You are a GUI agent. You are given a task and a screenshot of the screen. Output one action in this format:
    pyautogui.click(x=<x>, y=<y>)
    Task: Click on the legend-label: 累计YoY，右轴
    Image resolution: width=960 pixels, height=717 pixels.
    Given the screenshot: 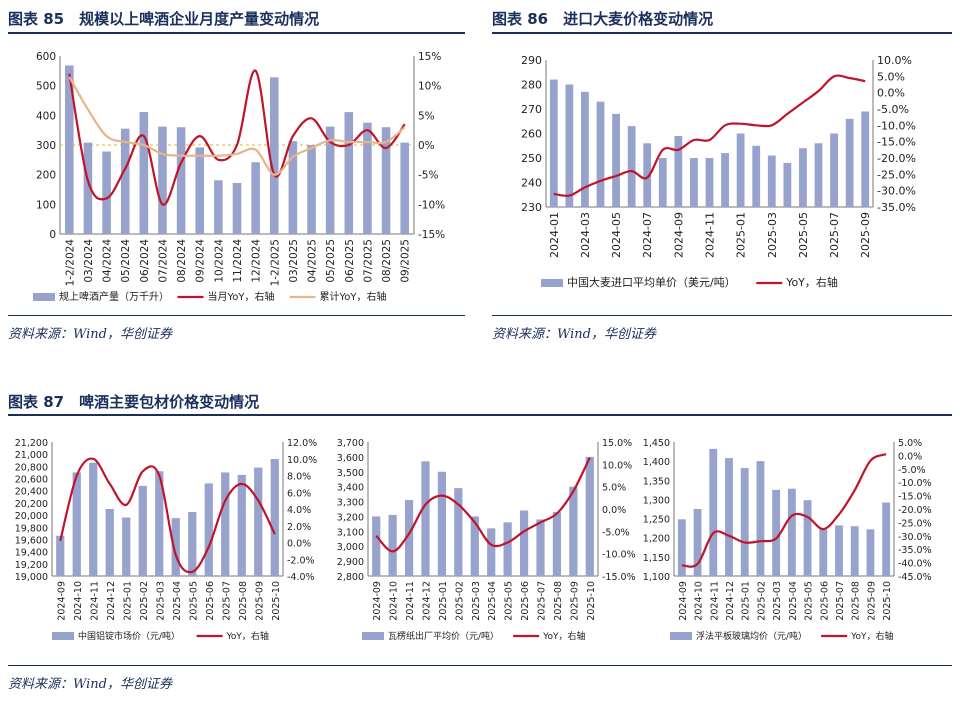 What is the action you would take?
    pyautogui.click(x=353, y=296)
    